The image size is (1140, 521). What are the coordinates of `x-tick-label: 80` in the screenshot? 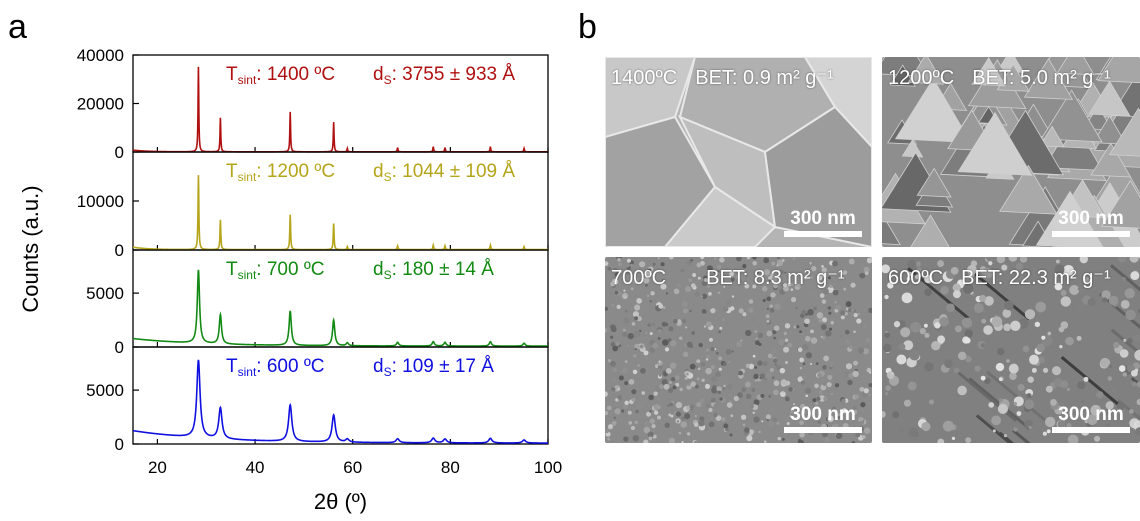 It's located at (450, 467).